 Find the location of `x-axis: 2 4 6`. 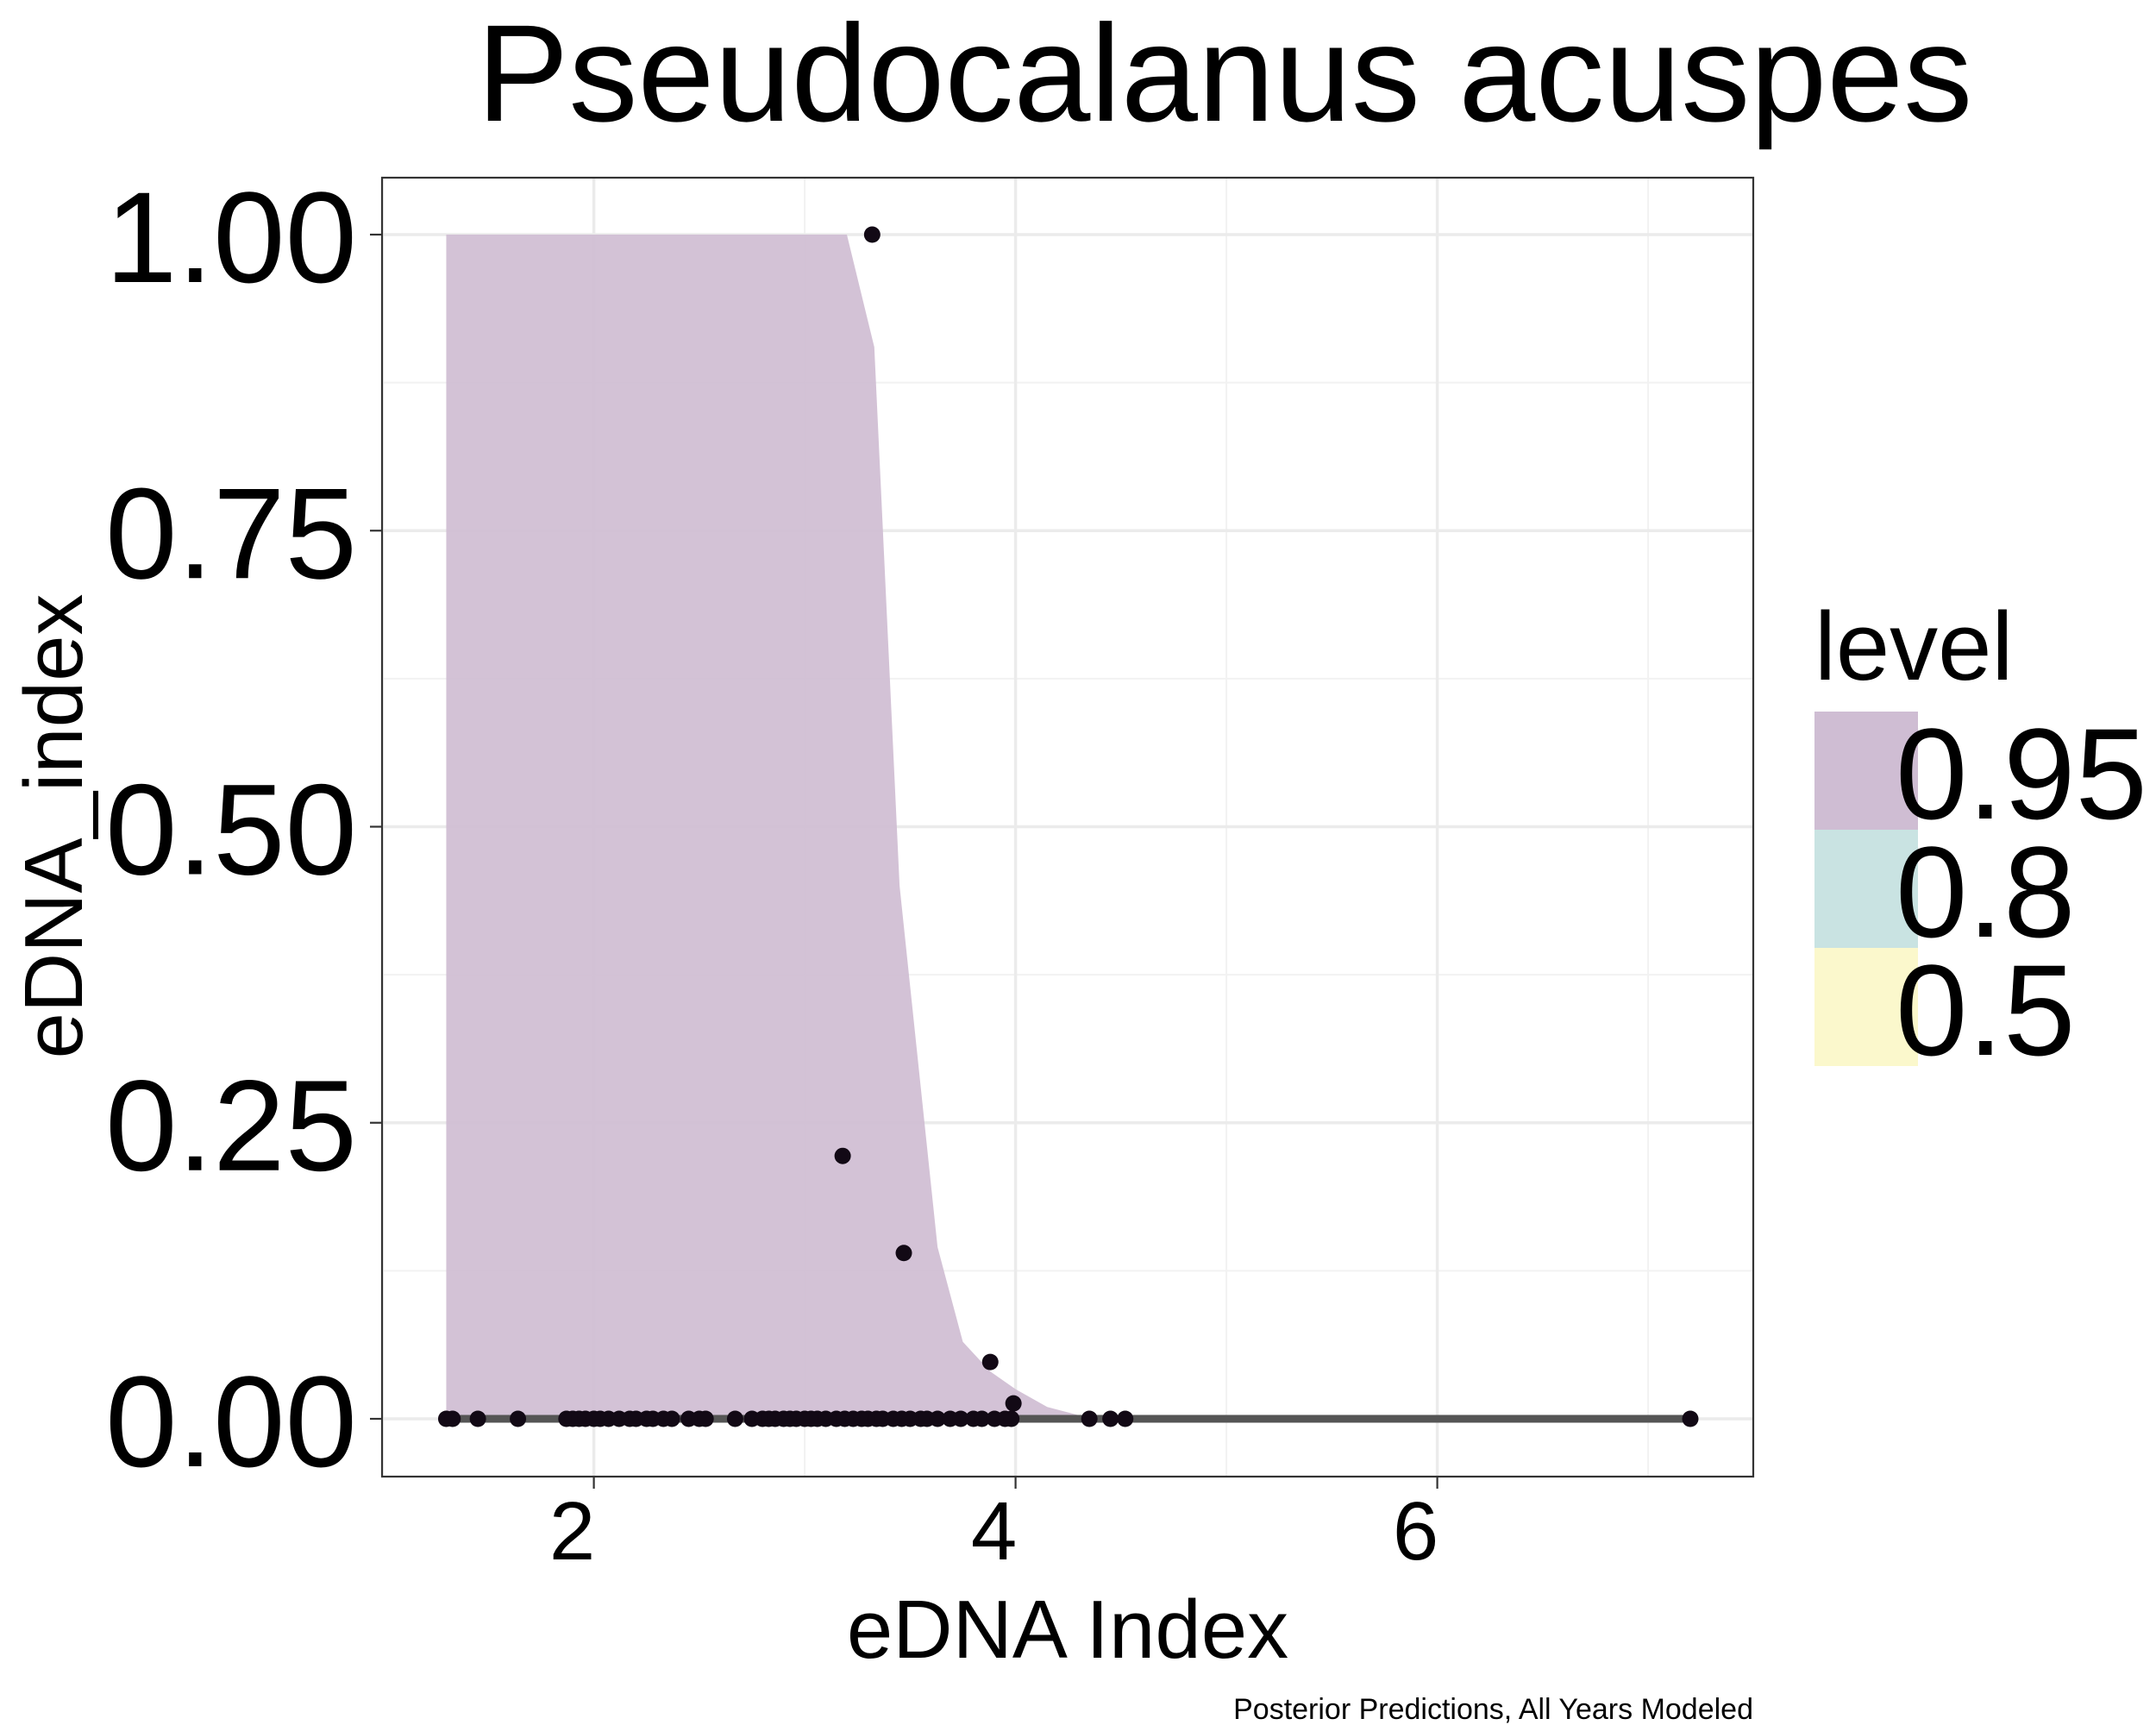

x-axis: 2 4 6 is located at coordinates (993, 1528).